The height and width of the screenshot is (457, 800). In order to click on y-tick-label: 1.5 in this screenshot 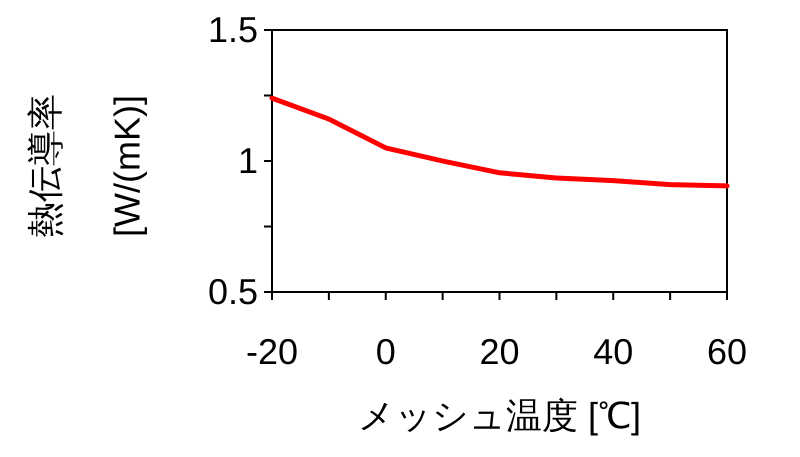, I will do `click(233, 29)`.